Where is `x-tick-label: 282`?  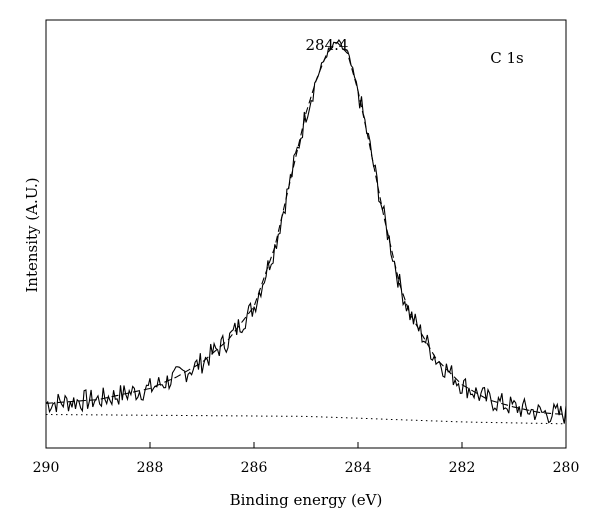 x-tick-label: 282 is located at coordinates (462, 468).